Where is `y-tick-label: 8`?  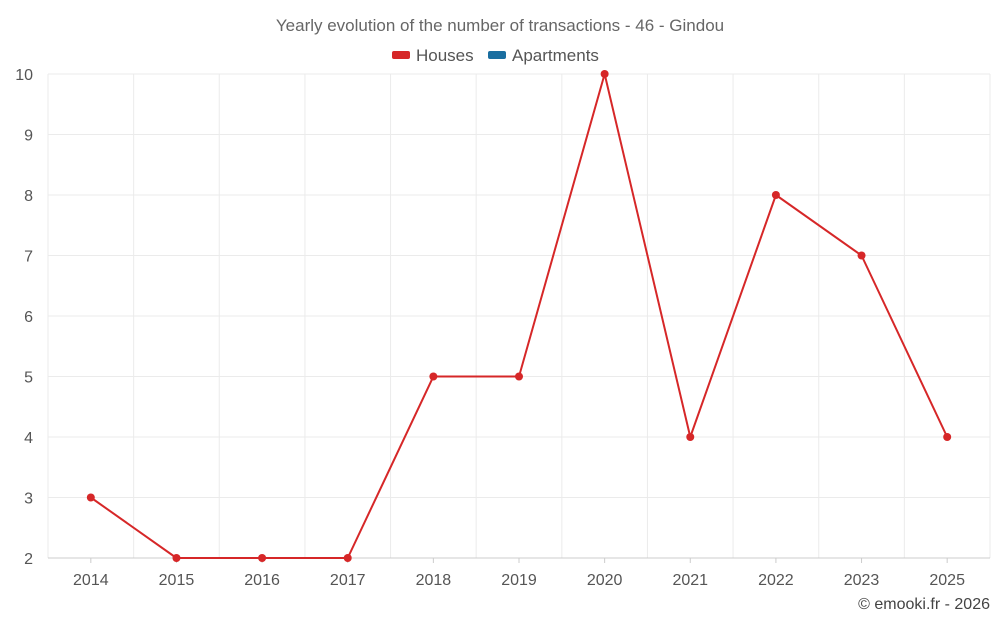
y-tick-label: 8 is located at coordinates (28, 196).